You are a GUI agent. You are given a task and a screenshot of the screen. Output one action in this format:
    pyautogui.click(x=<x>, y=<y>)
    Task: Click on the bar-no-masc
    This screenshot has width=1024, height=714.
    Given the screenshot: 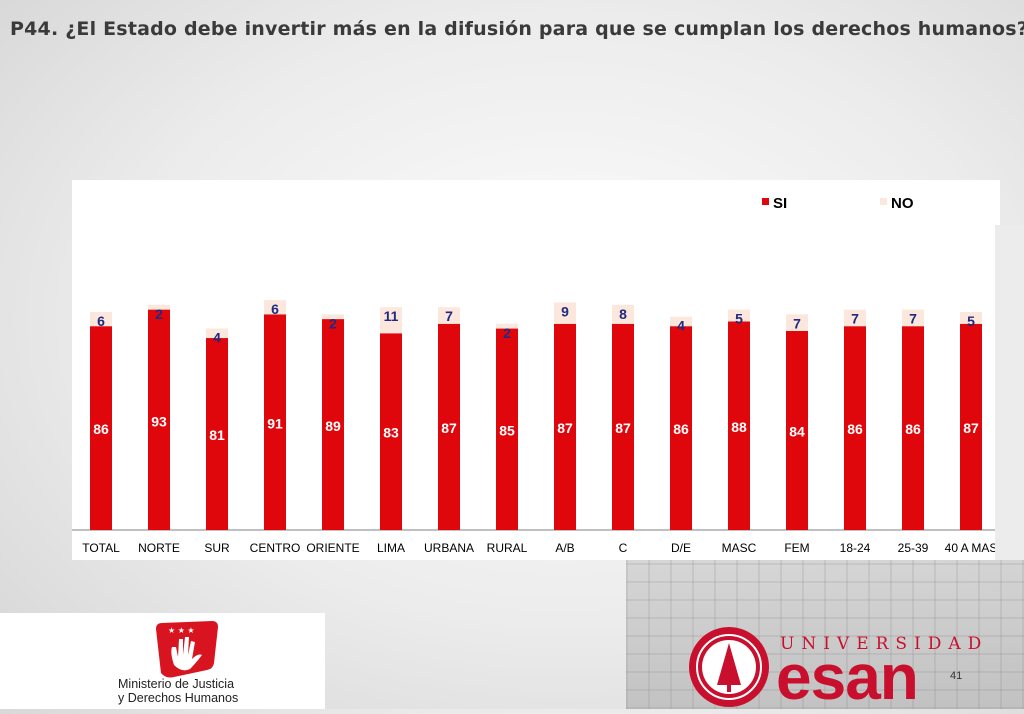 What is the action you would take?
    pyautogui.click(x=739, y=315)
    